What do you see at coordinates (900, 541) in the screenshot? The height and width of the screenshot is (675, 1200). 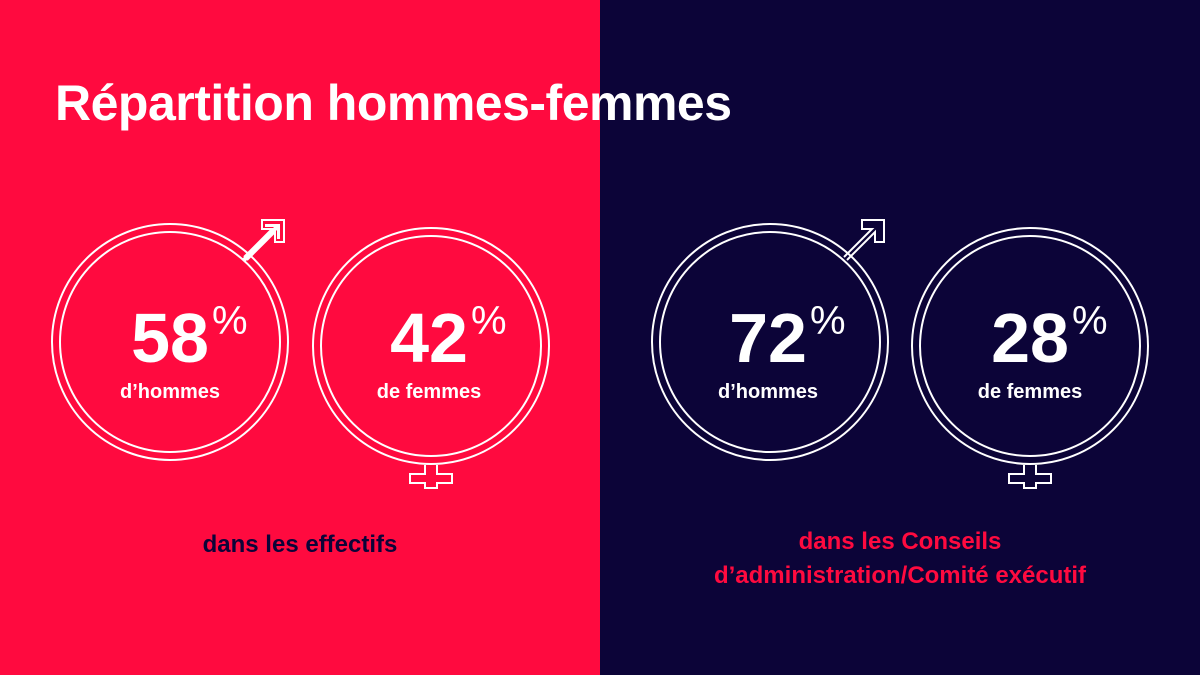 I see `caption-board-line-1: dans les Conseils` at bounding box center [900, 541].